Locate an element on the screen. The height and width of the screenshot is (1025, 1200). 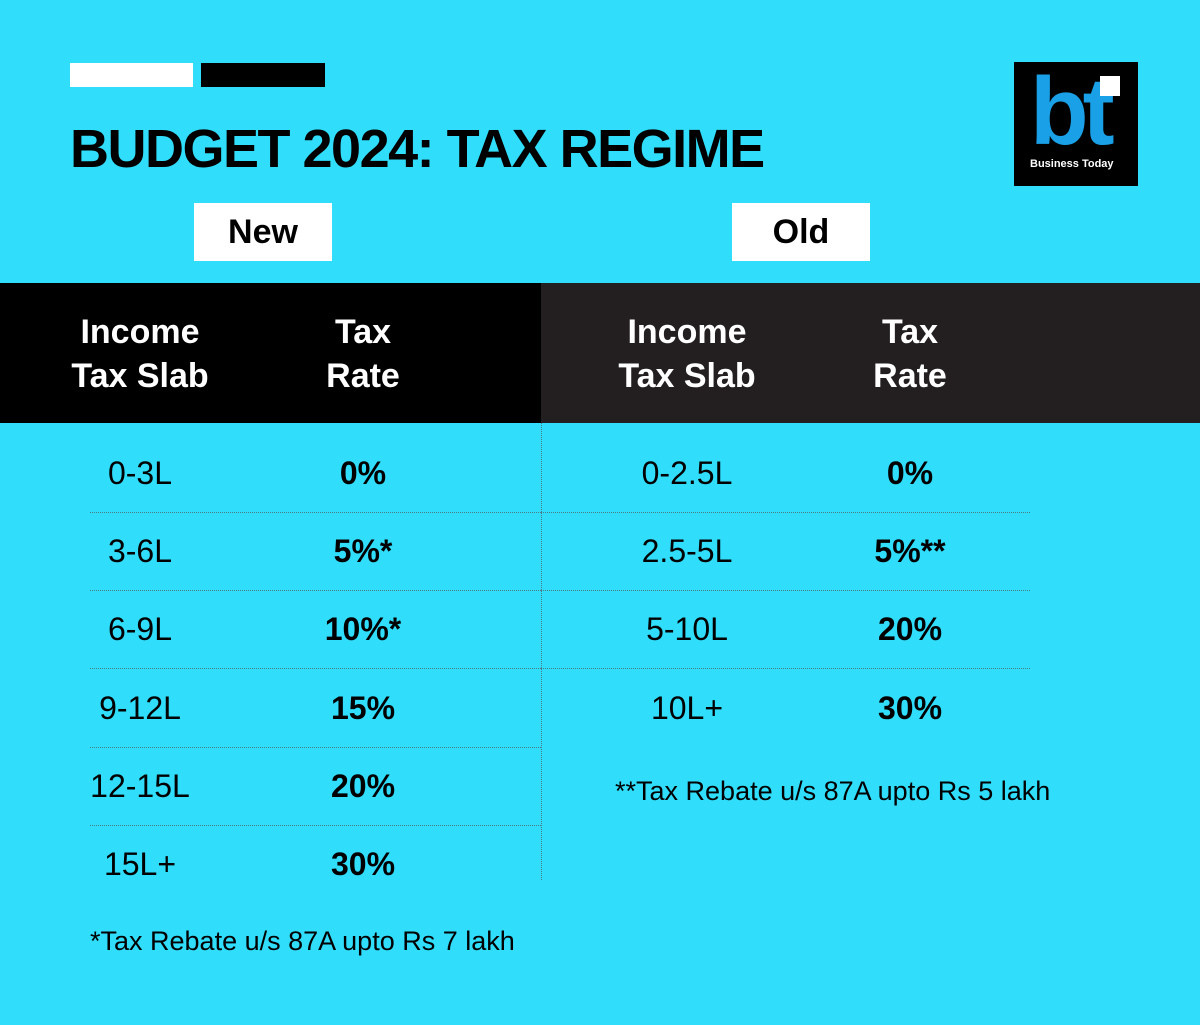
logo-square is located at coordinates (1110, 86).